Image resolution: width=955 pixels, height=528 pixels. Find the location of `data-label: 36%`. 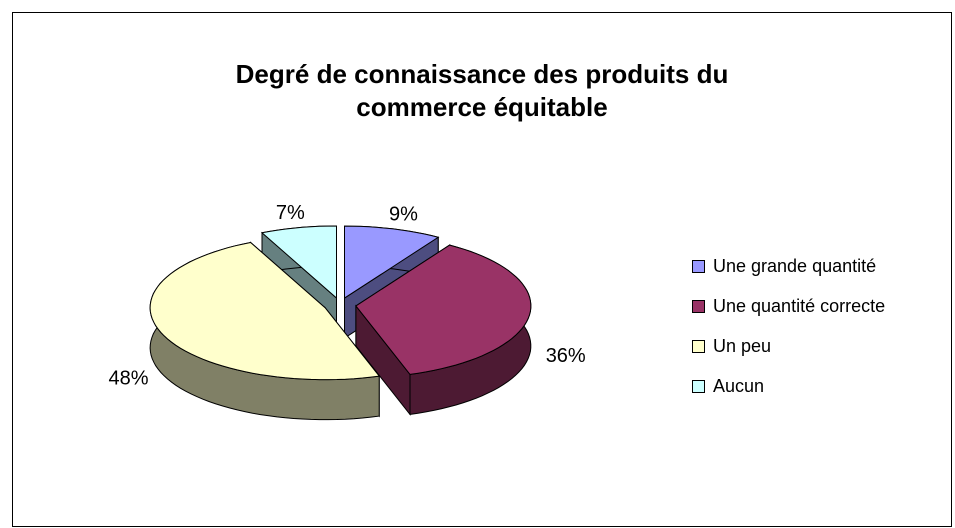

data-label: 36% is located at coordinates (566, 356).